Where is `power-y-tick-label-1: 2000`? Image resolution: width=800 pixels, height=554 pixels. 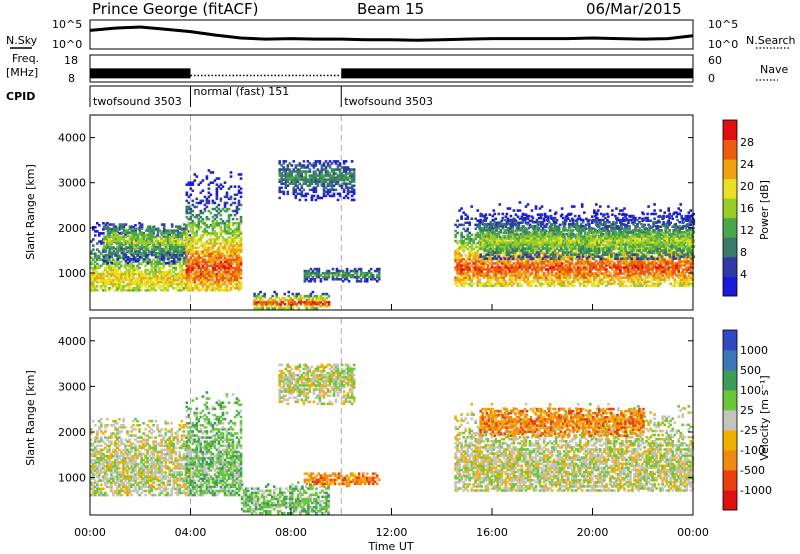
power-y-tick-label-1: 2000 is located at coordinates (72, 228).